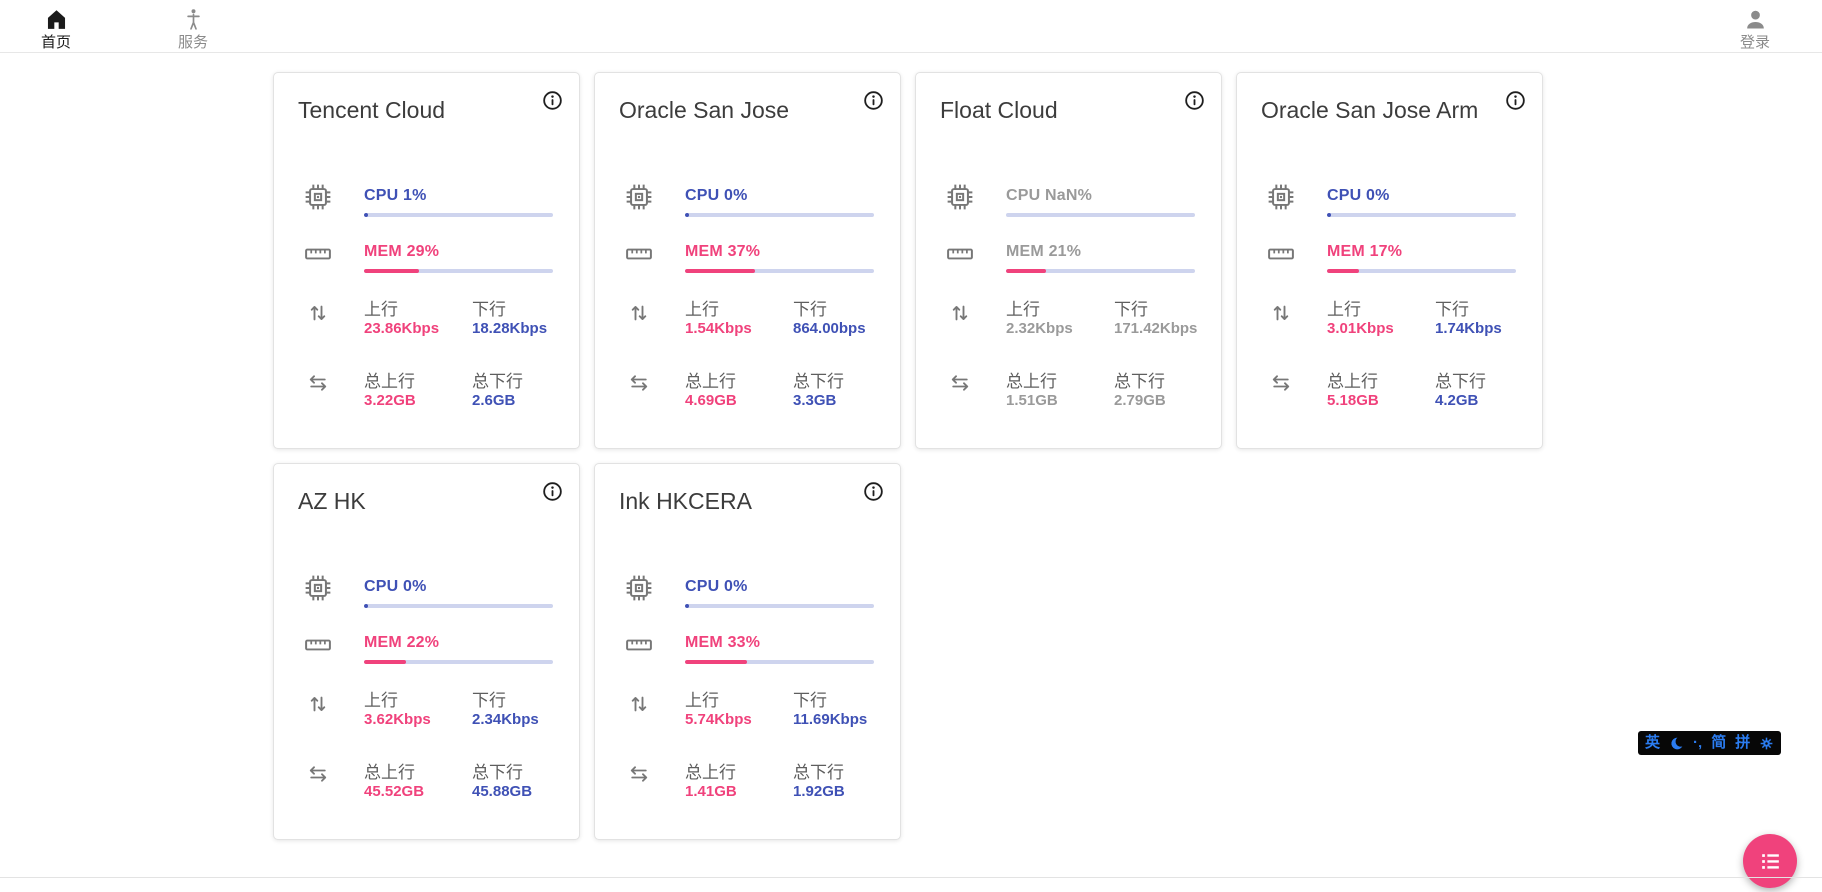 The width and height of the screenshot is (1822, 892). What do you see at coordinates (1755, 19) in the screenshot?
I see `login-person-icon` at bounding box center [1755, 19].